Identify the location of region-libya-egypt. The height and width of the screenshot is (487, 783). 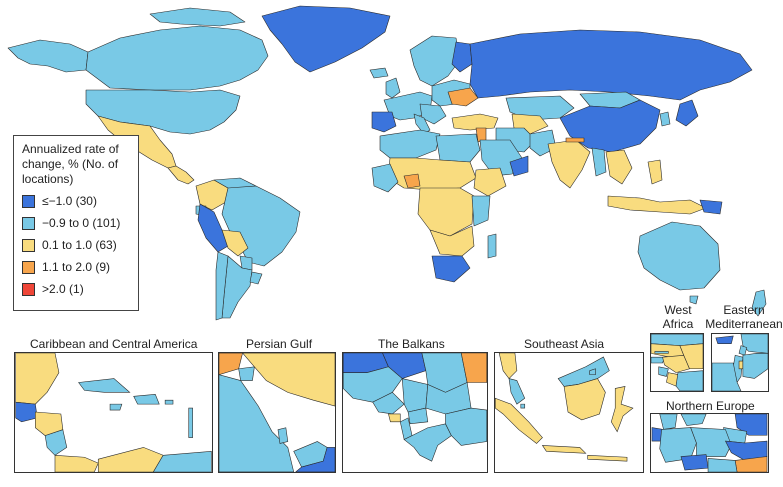
(458, 148).